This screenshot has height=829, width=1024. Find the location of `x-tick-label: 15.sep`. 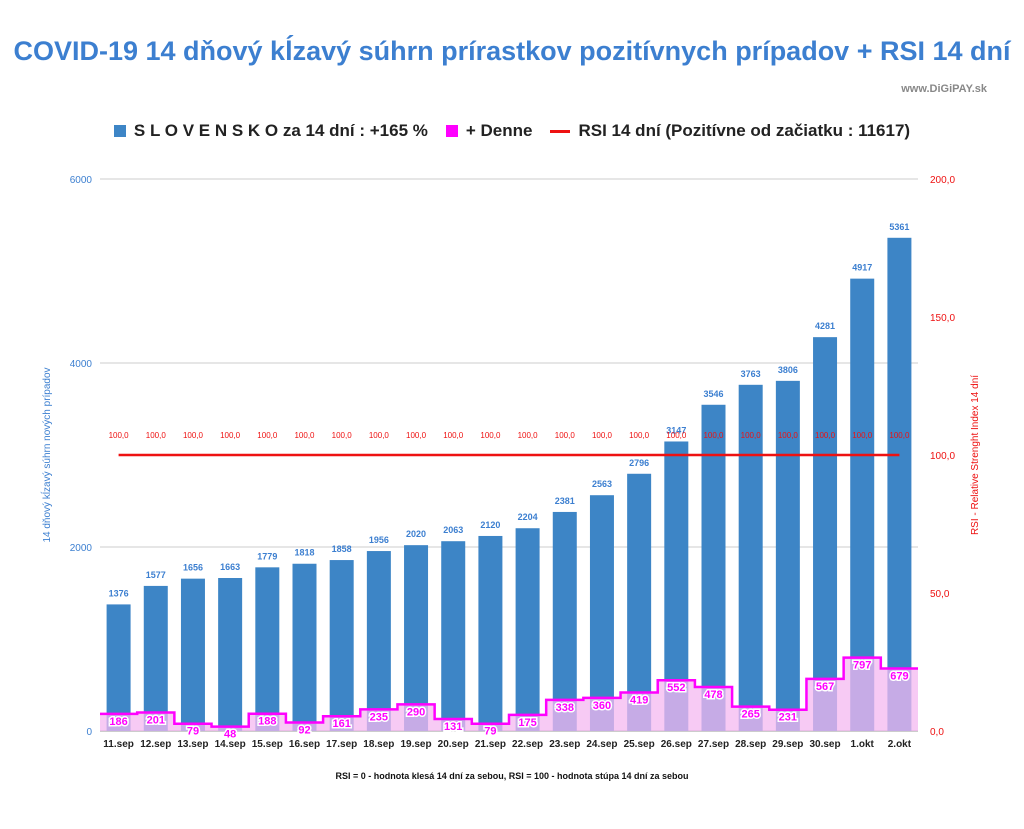

x-tick-label: 15.sep is located at coordinates (267, 744).